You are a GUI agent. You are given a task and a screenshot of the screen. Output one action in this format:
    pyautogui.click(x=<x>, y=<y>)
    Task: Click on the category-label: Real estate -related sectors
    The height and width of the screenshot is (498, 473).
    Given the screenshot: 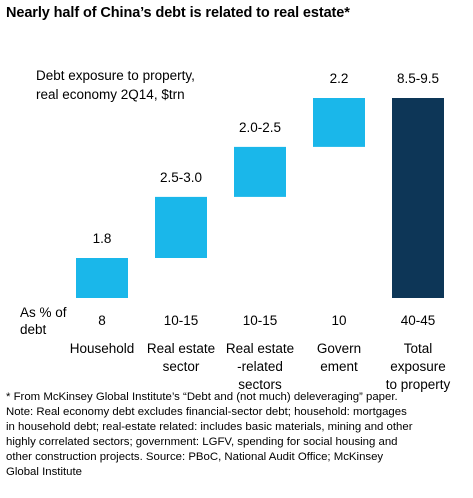 What is the action you would take?
    pyautogui.click(x=260, y=367)
    